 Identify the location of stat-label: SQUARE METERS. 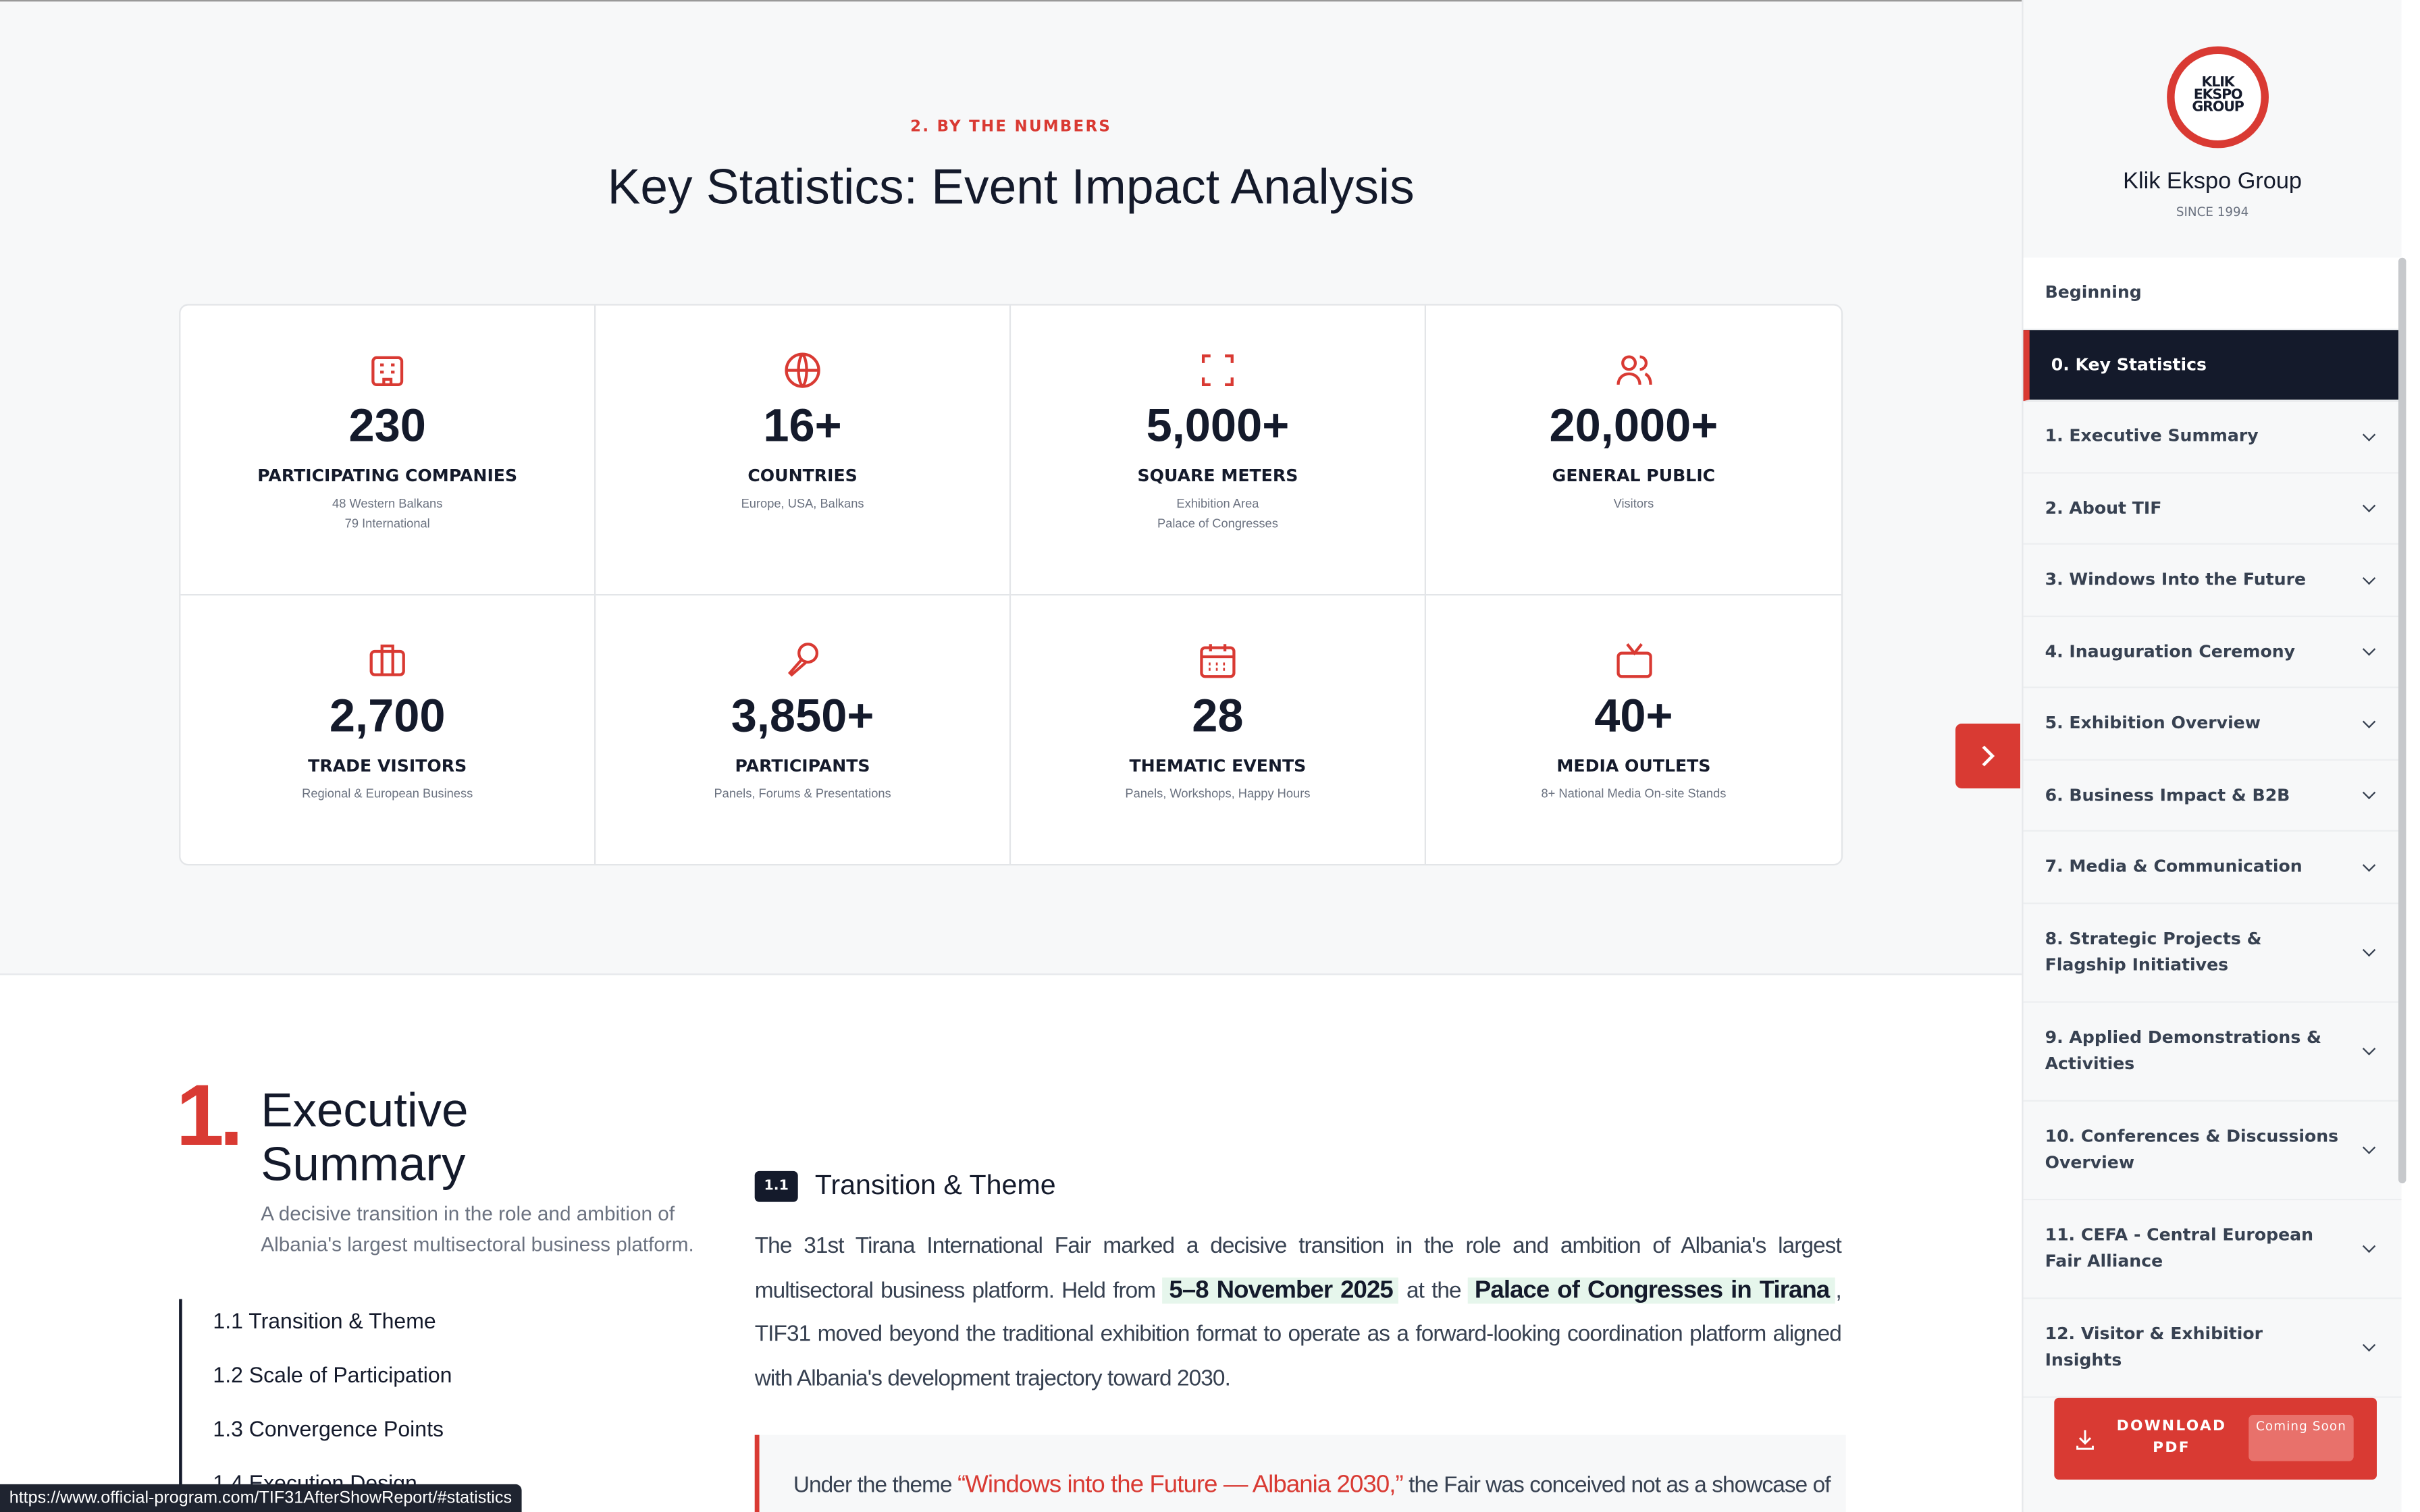
(1217, 476).